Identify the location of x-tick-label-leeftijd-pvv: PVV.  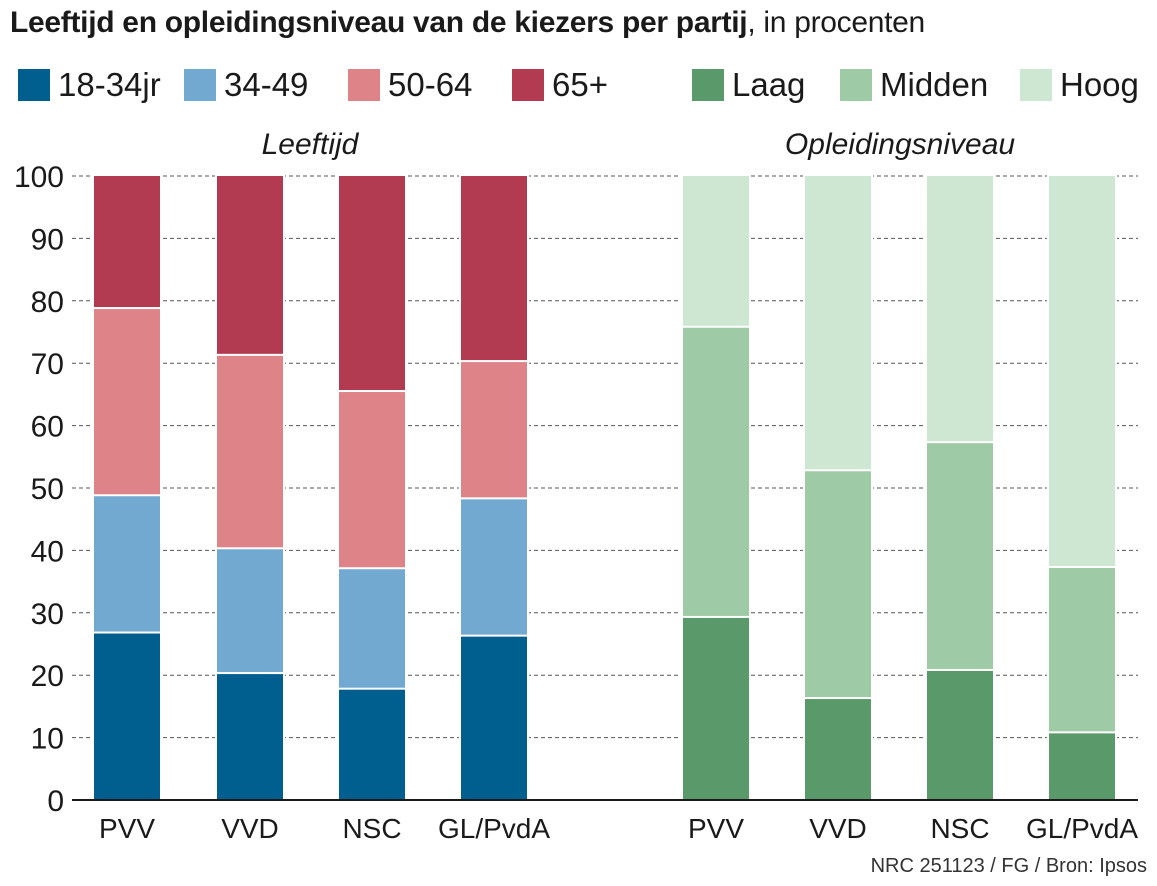
(127, 828).